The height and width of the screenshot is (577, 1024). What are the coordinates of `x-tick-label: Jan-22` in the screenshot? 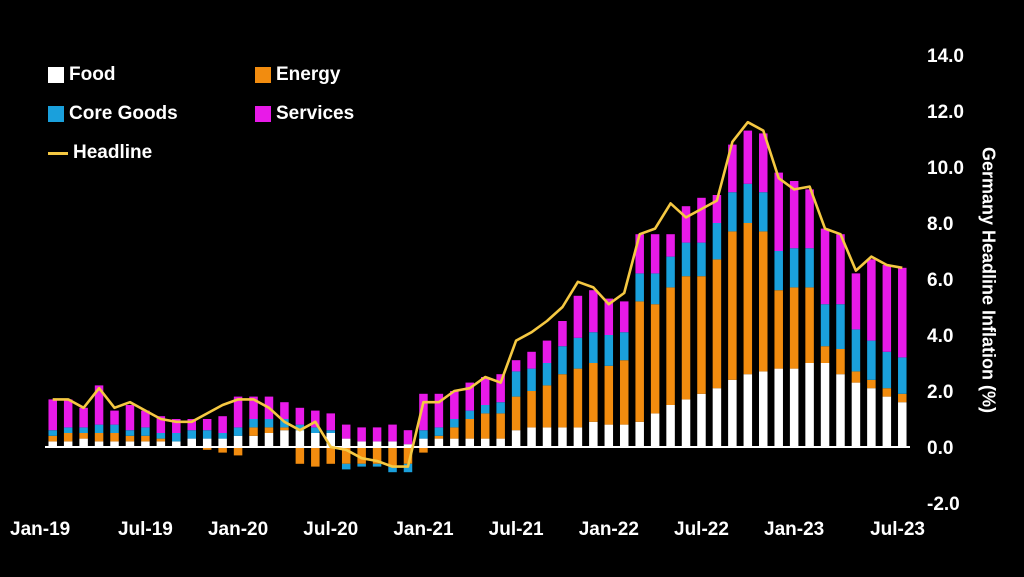 It's located at (609, 529).